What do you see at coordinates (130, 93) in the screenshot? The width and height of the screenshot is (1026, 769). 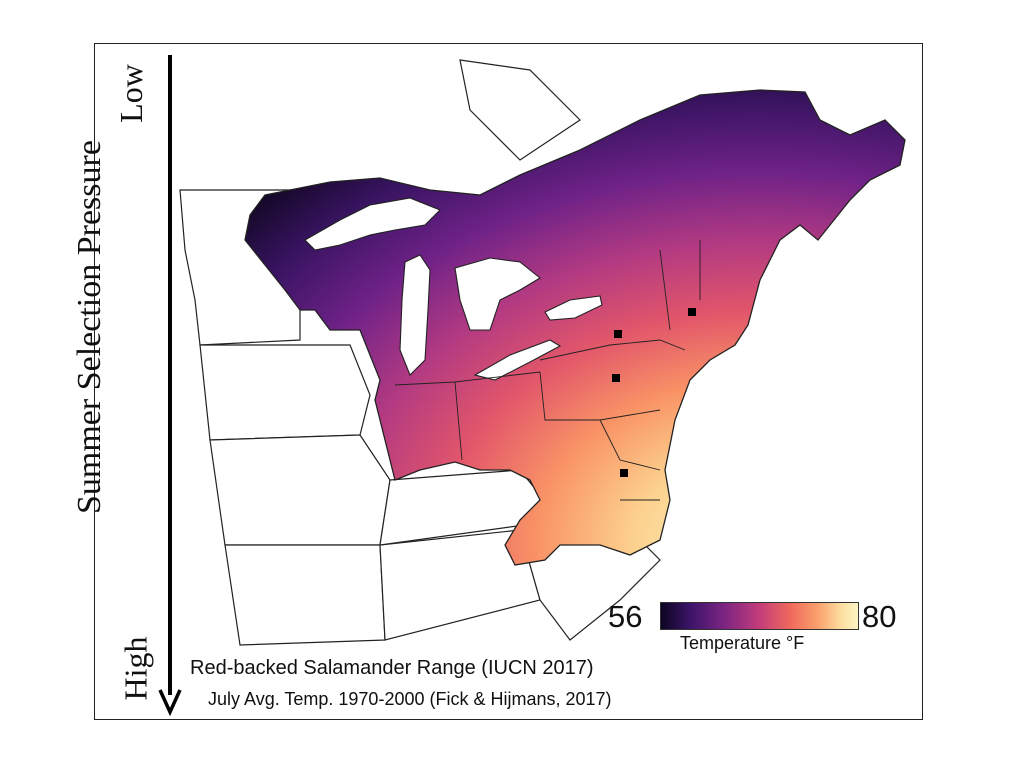 I see `axis-low-label: Low` at bounding box center [130, 93].